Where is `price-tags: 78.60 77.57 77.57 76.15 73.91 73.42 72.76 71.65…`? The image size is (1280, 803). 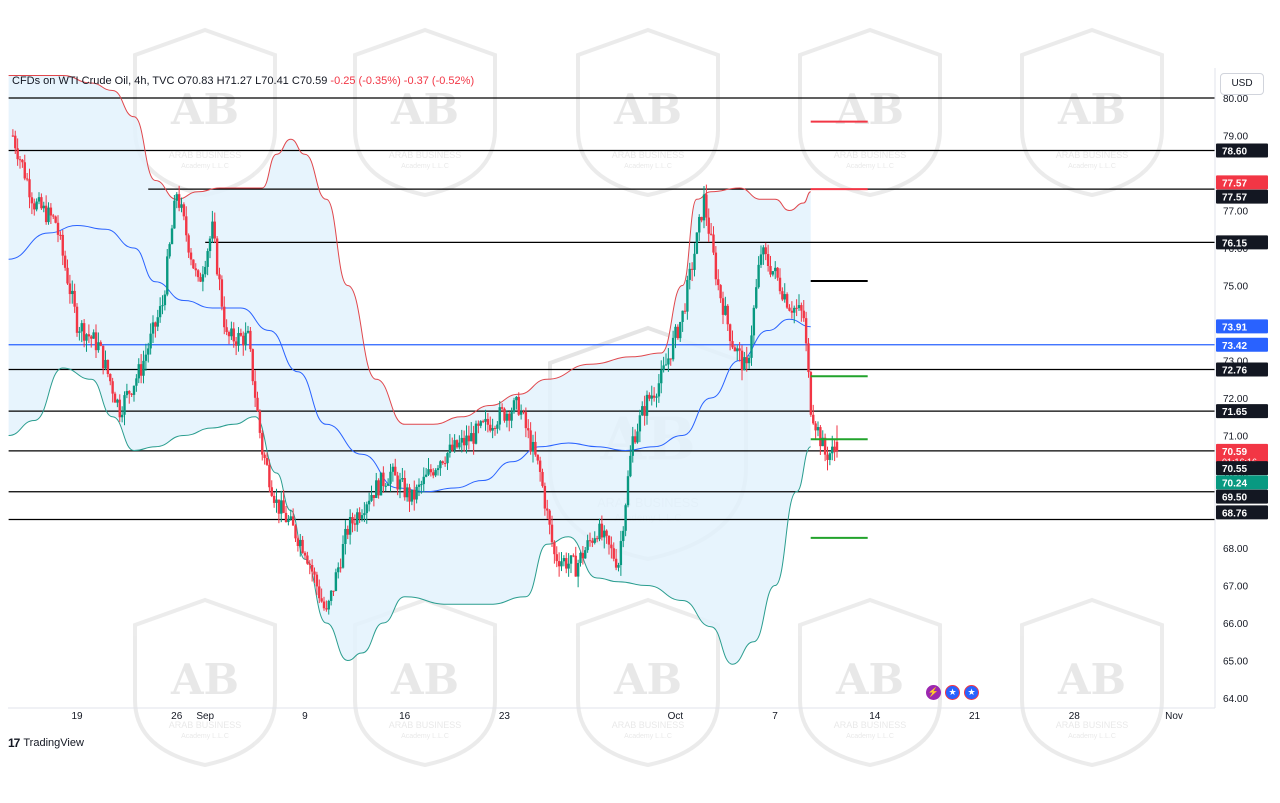 price-tags: 78.60 77.57 77.57 76.15 73.91 73.42 72.76 71.65… is located at coordinates (1242, 331).